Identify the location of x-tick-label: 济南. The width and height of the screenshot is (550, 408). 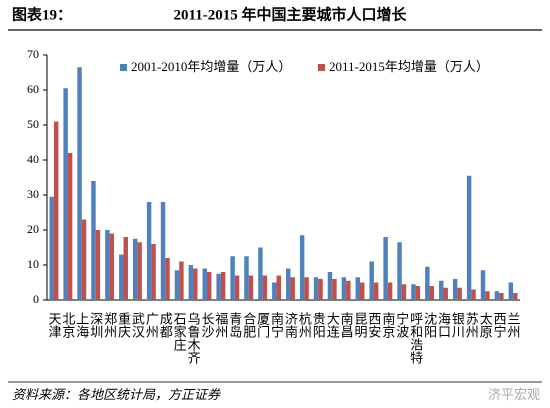
(290, 325).